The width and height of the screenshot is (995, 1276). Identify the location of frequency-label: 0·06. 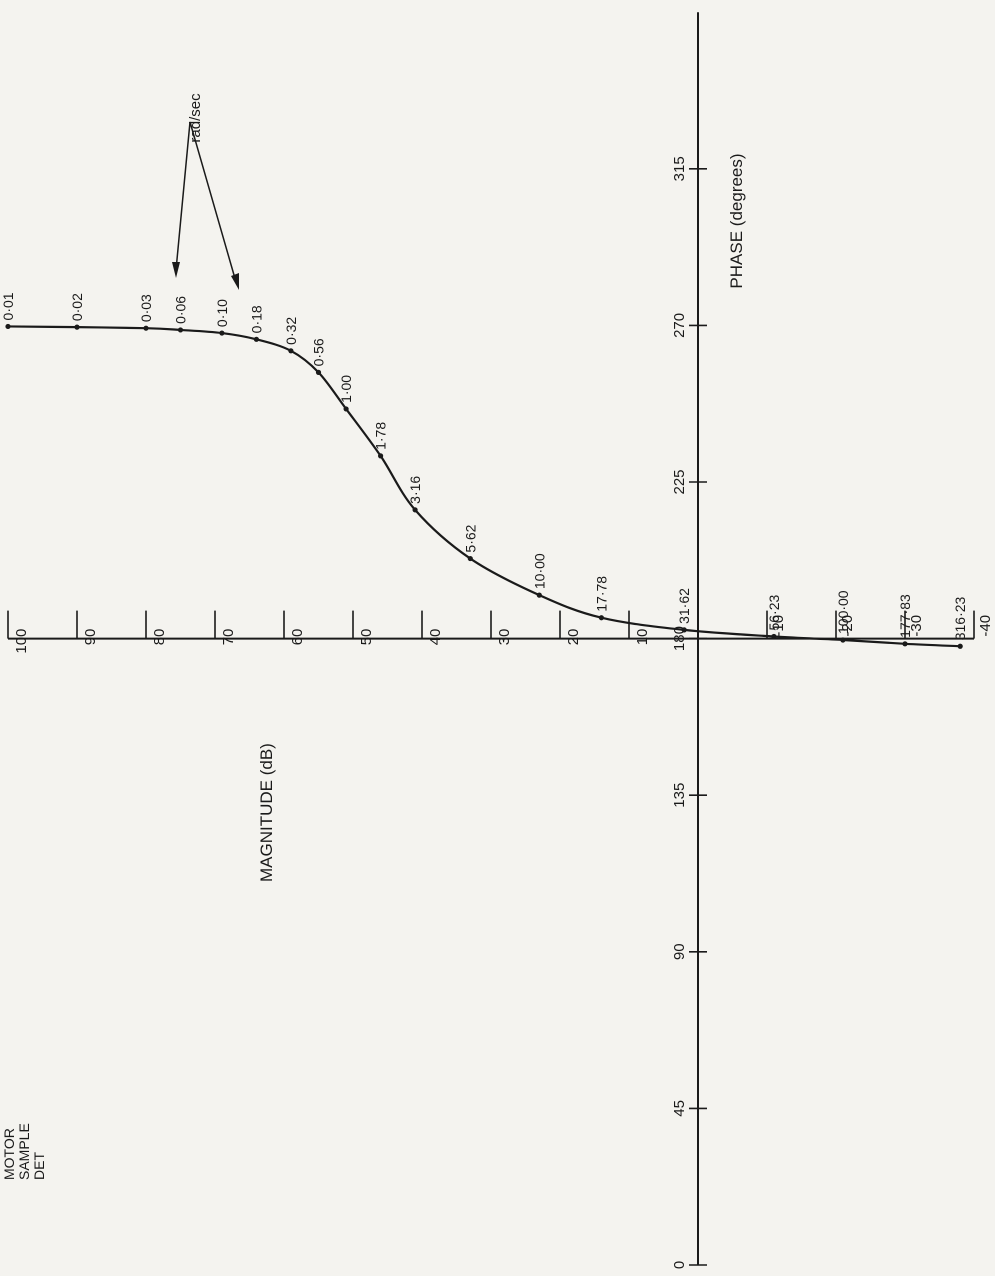
(181, 310).